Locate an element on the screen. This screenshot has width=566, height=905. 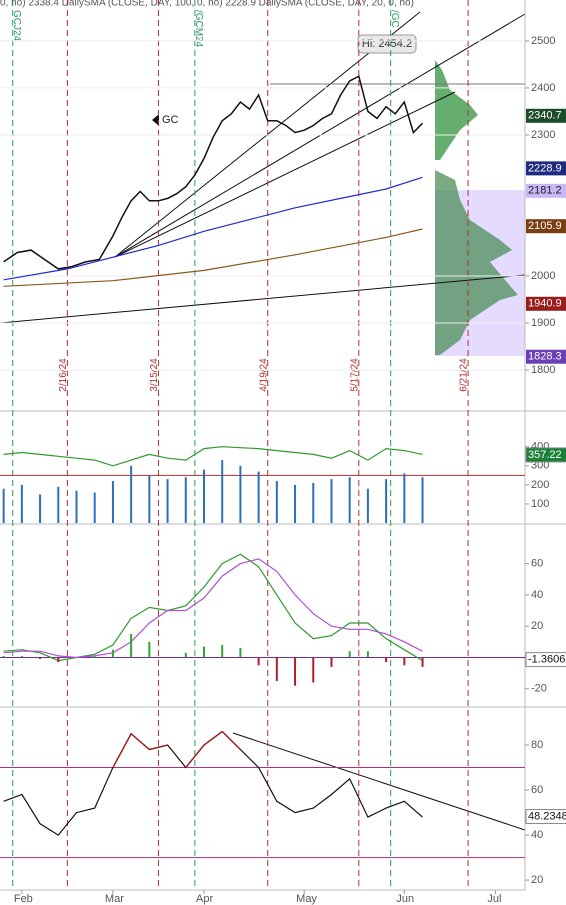
y-tick-label: 80 is located at coordinates (537, 745).